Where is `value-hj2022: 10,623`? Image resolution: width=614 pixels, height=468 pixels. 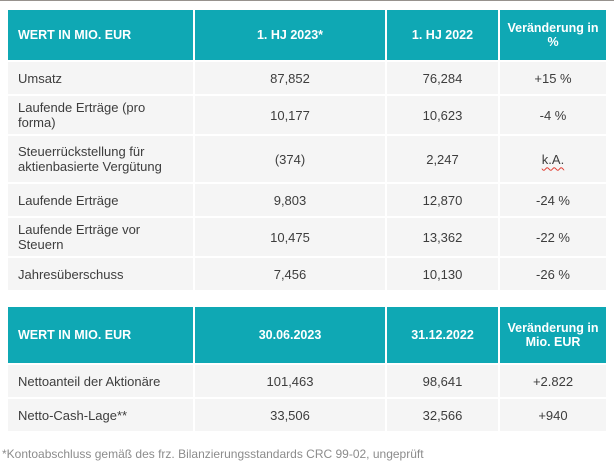 value-hj2022: 10,623 is located at coordinates (442, 115).